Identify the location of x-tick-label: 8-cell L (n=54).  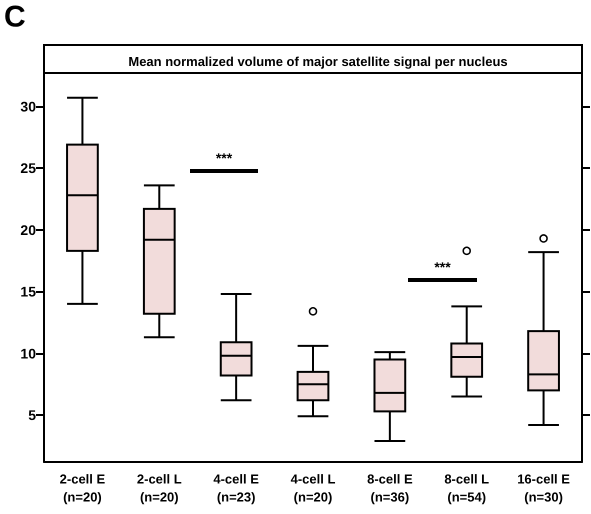
(467, 488).